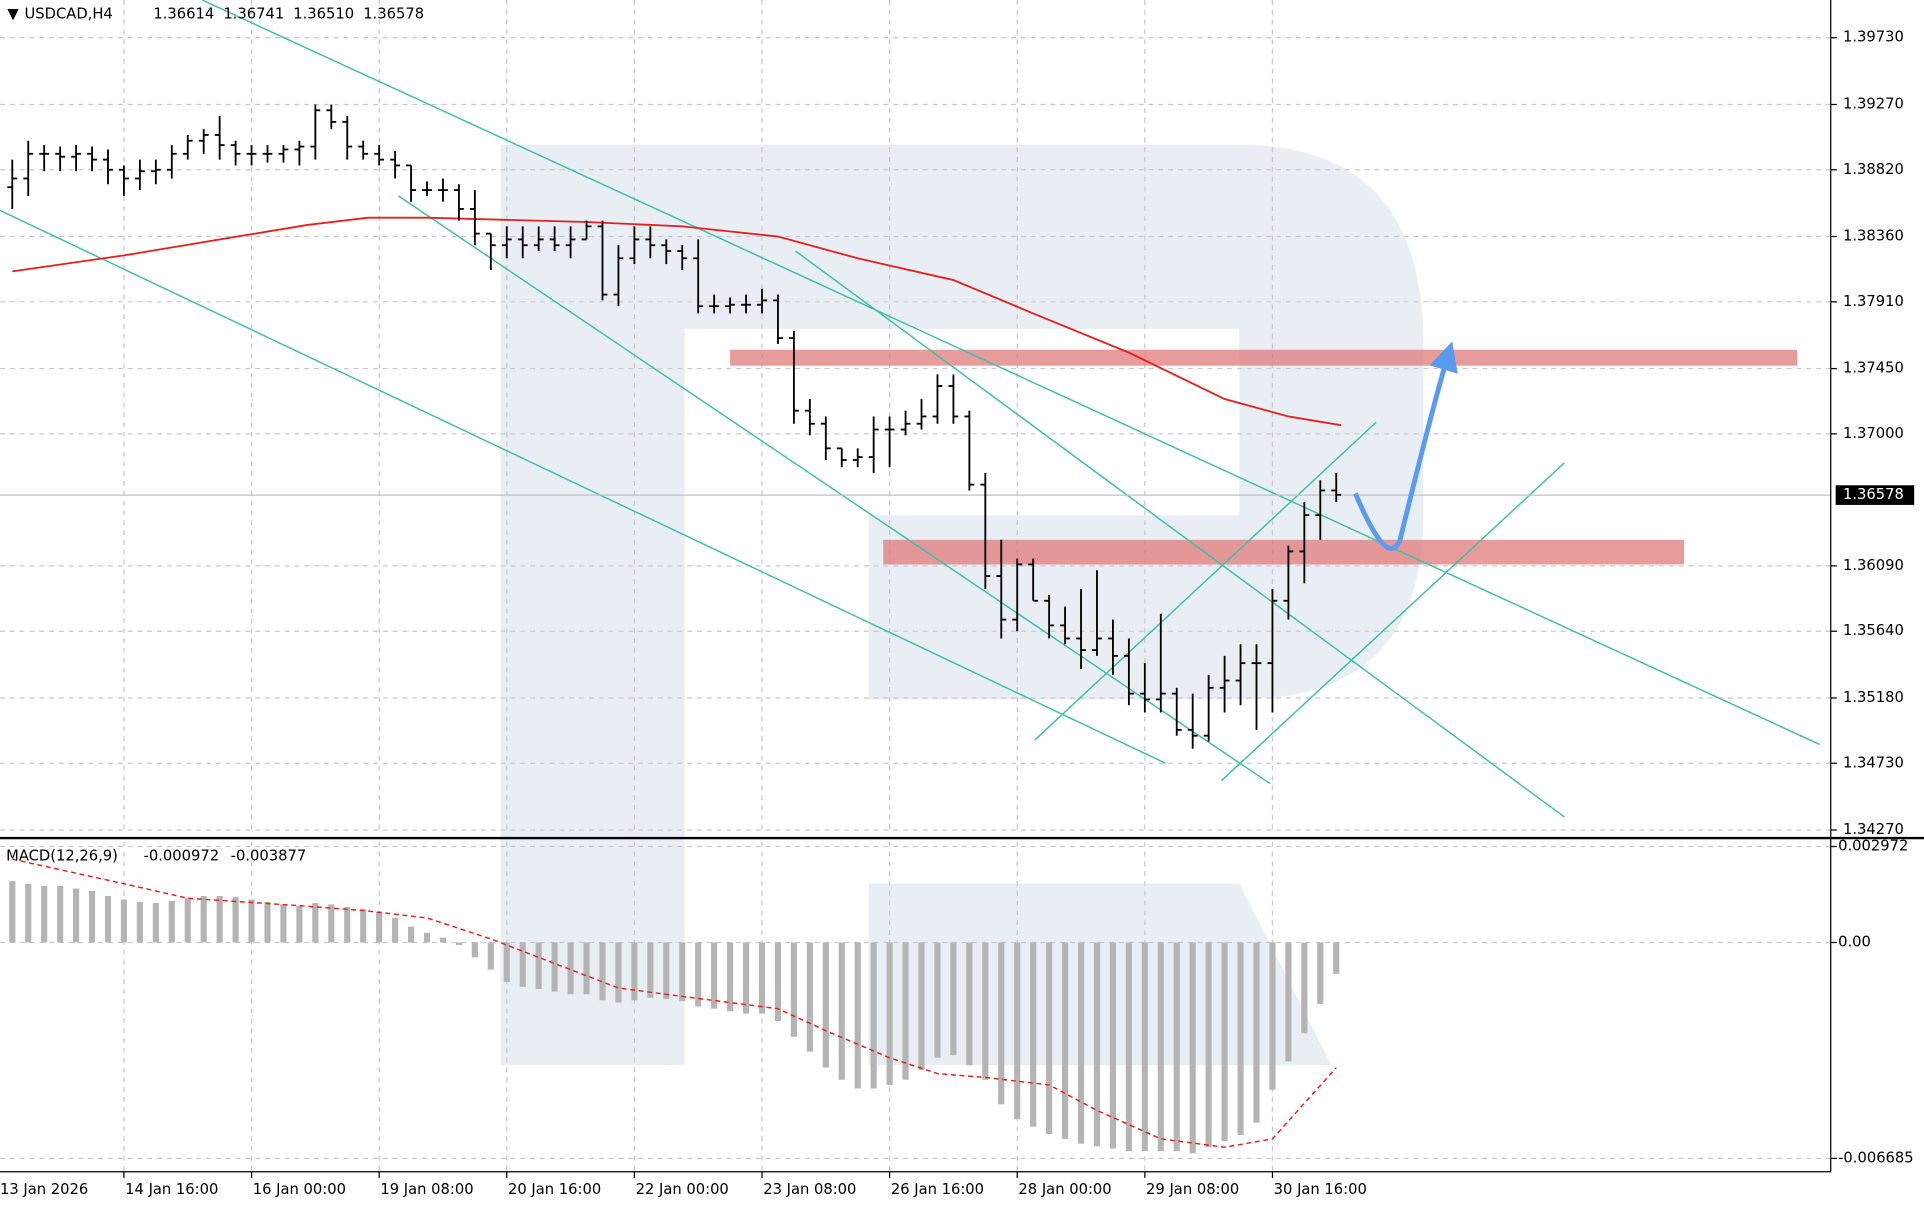 The height and width of the screenshot is (1214, 1924). Describe the element at coordinates (1205, 581) in the screenshot. I see `trend-line` at that location.